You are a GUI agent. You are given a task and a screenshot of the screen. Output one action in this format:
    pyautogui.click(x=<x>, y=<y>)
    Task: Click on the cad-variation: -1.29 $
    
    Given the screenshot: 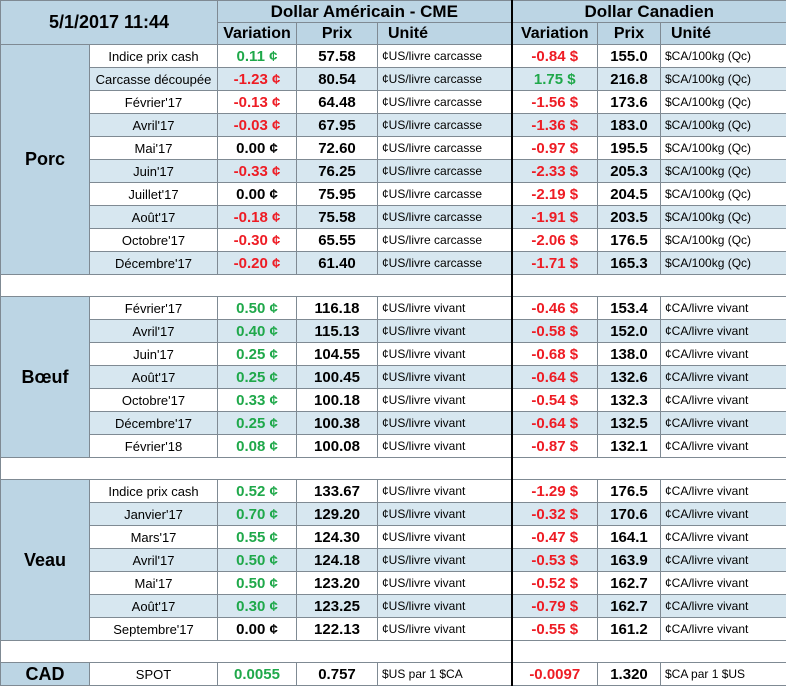 What is the action you would take?
    pyautogui.click(x=554, y=491)
    